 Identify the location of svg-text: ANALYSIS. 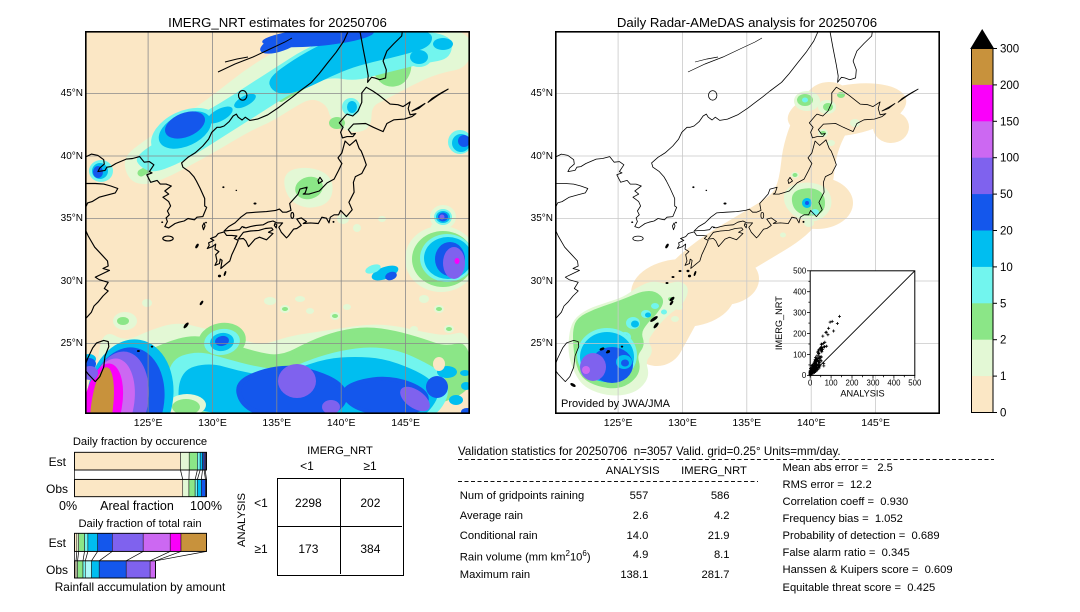
(862, 393).